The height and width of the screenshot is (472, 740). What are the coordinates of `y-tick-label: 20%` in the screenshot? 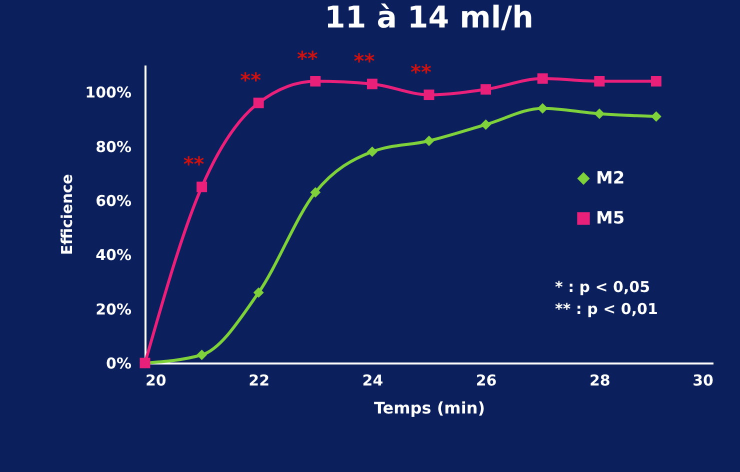 It's located at (114, 309).